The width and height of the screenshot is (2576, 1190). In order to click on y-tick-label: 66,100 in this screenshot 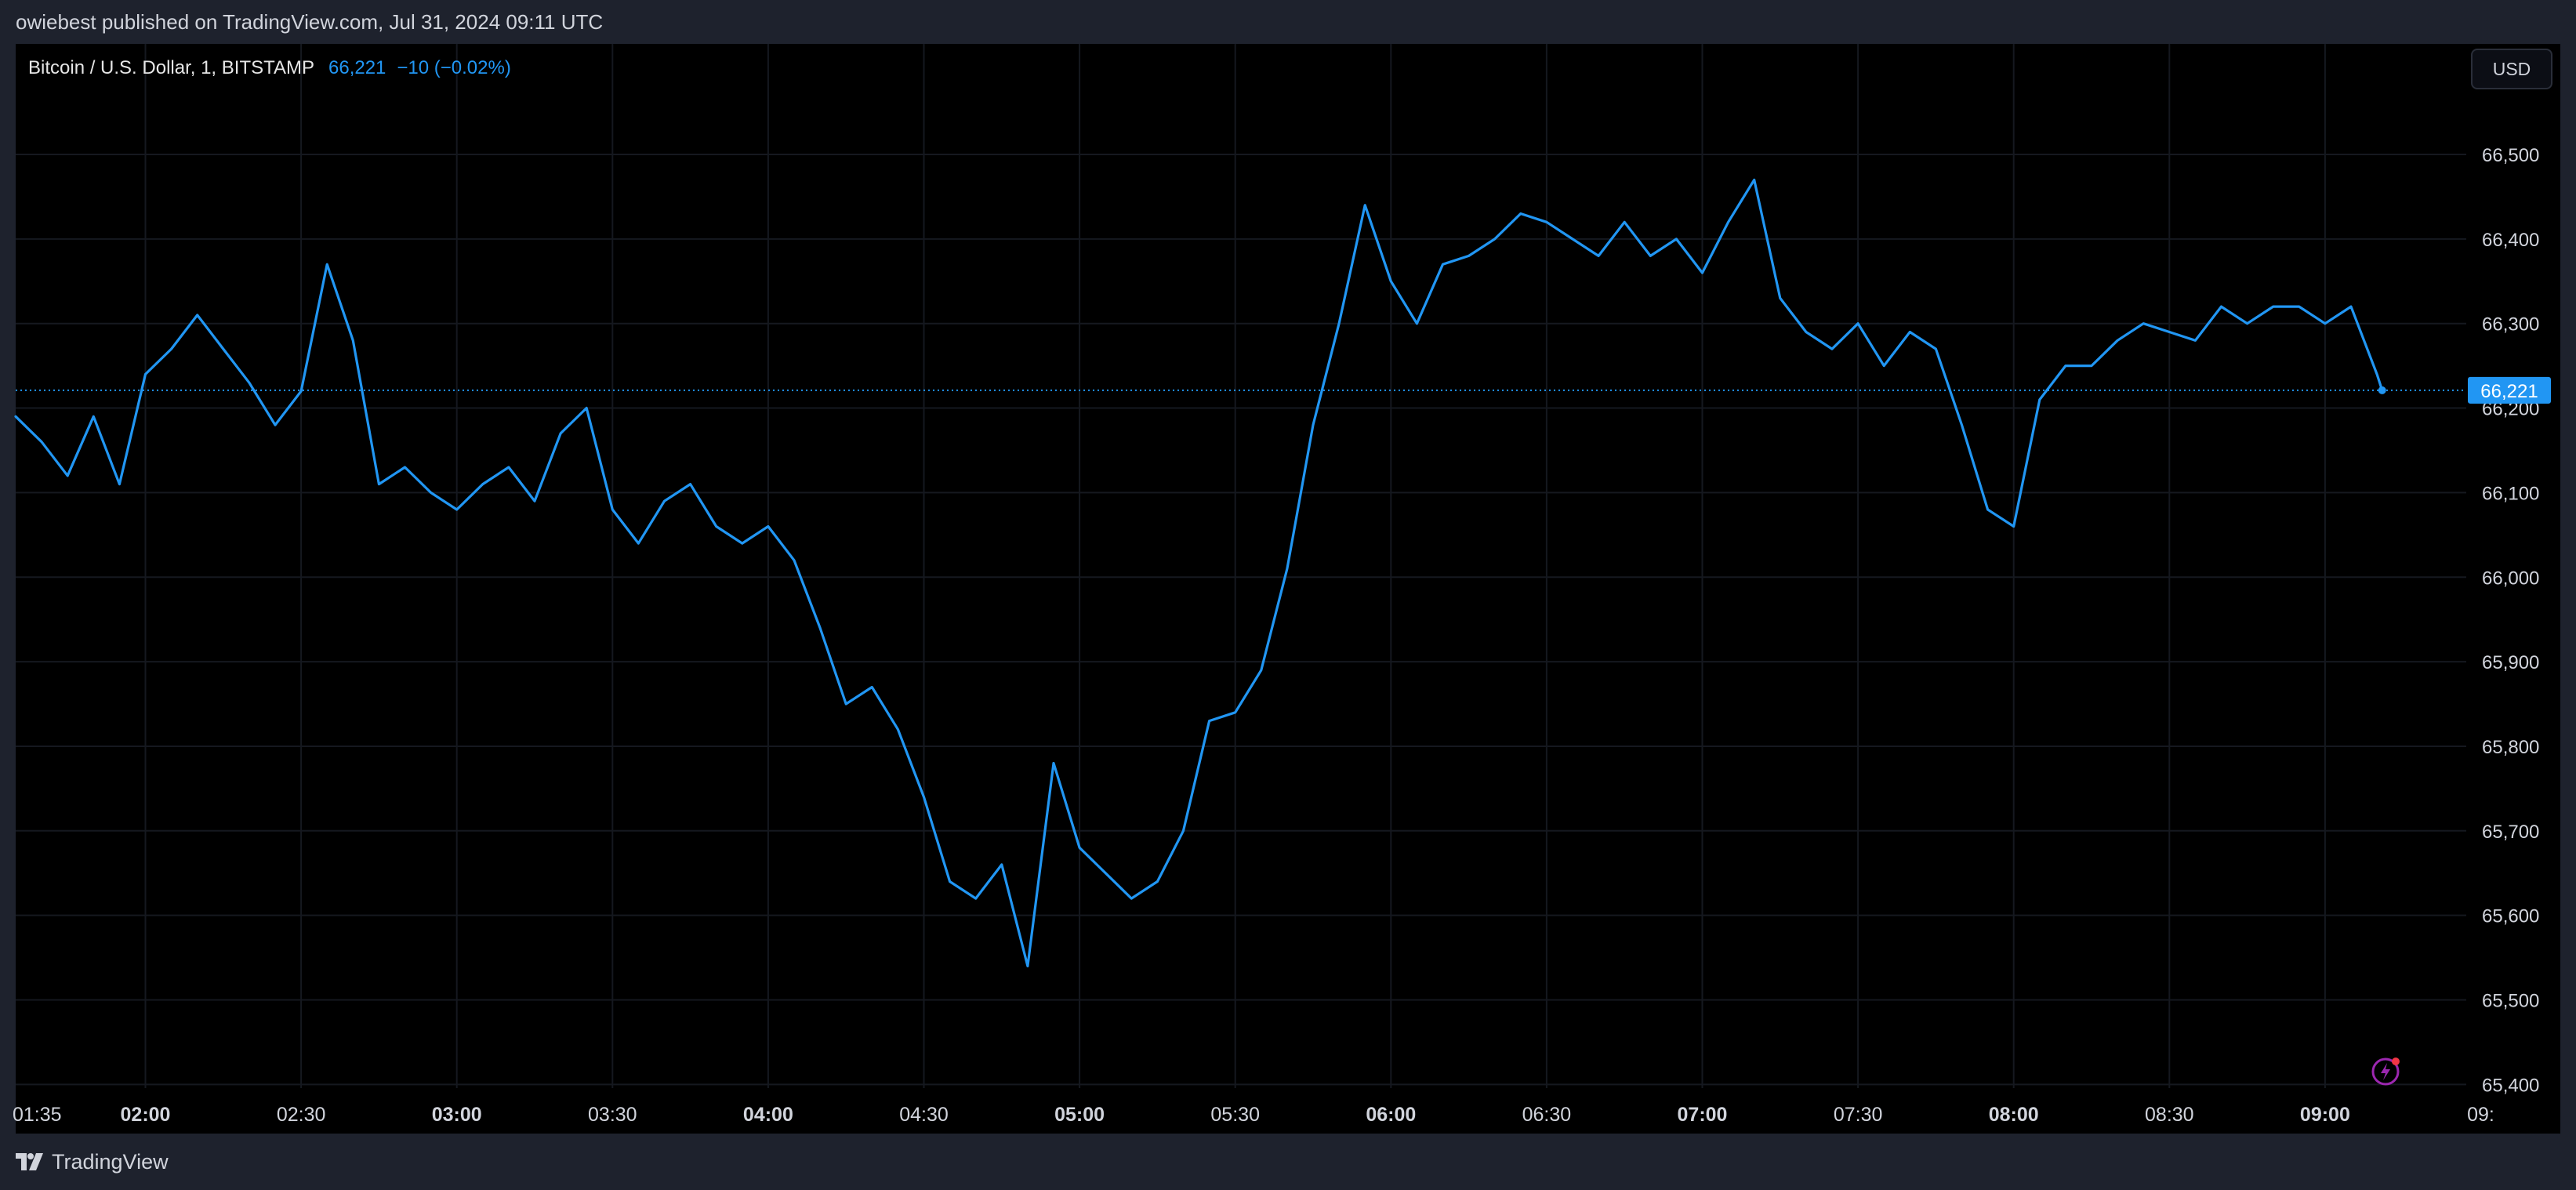, I will do `click(2511, 493)`.